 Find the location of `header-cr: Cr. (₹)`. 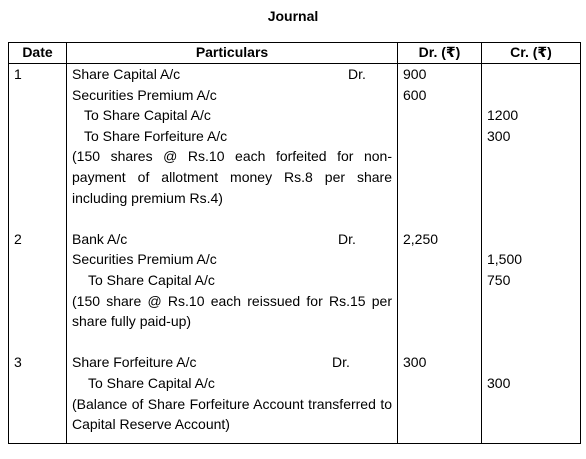

header-cr: Cr. (₹) is located at coordinates (531, 53).